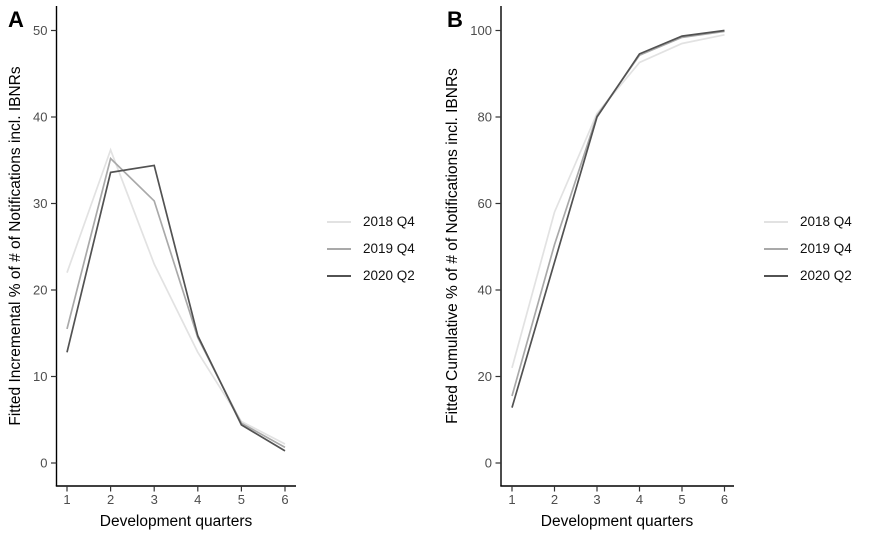  I want to click on x-axis-title-a: Development quarters, so click(176, 521).